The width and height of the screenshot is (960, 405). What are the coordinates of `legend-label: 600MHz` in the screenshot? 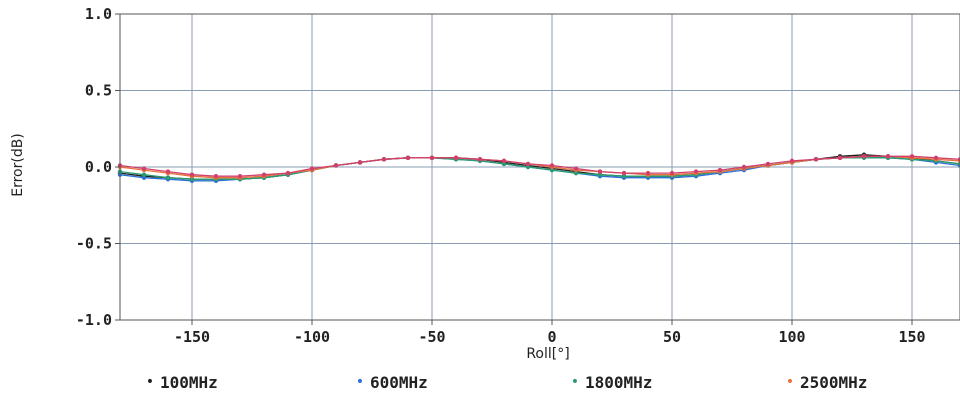 It's located at (399, 382).